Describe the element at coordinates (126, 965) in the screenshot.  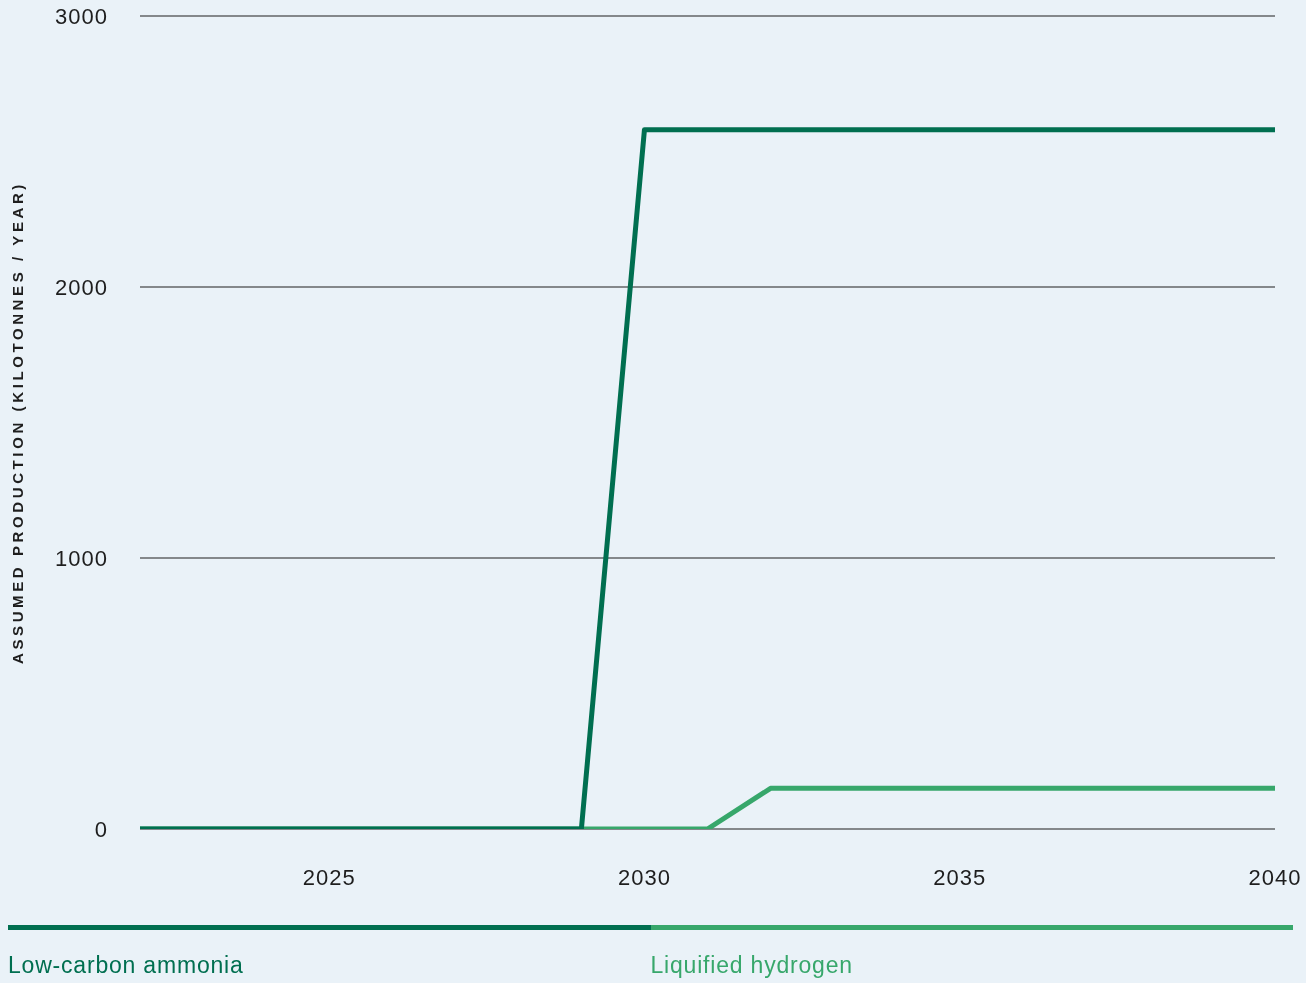
I see `text: Low-carbon ammonia` at that location.